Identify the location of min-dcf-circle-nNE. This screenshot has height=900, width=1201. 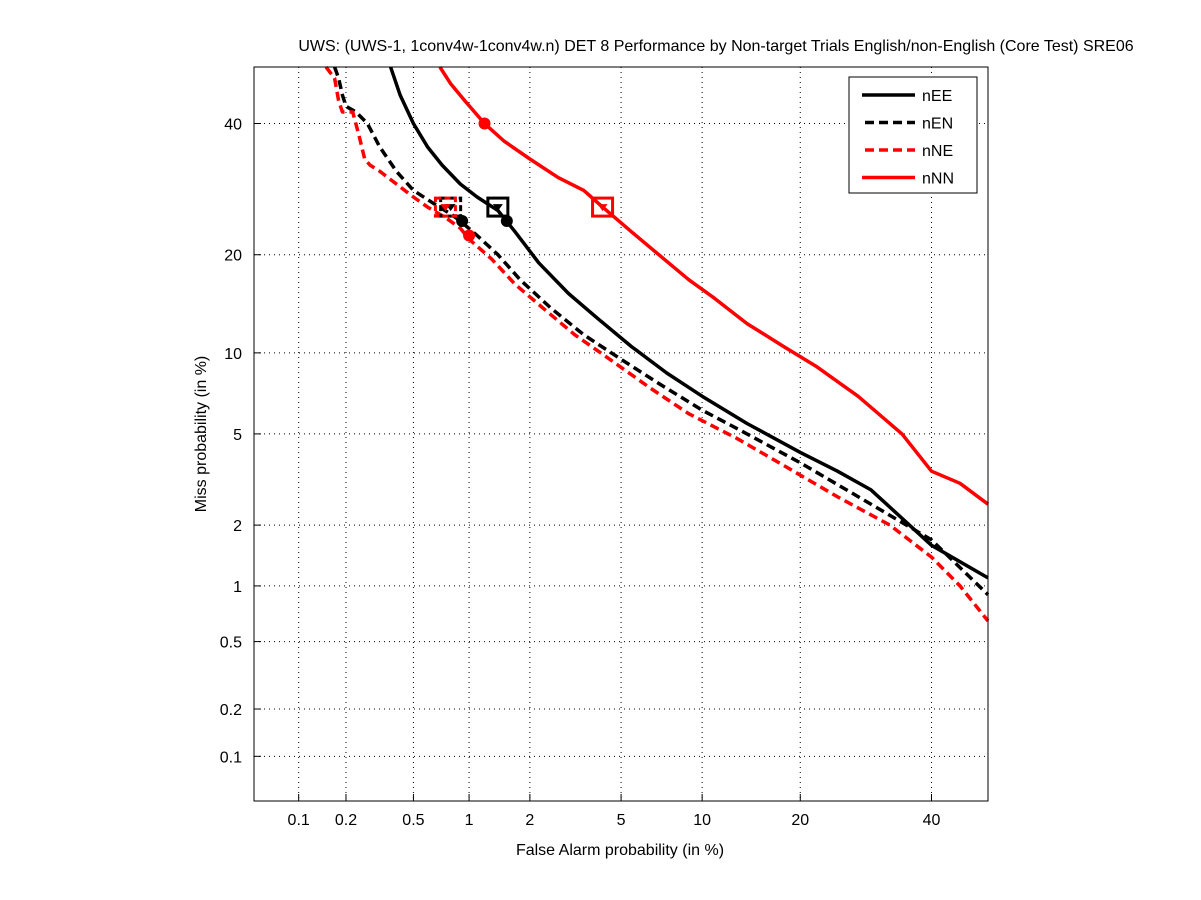
(469, 235).